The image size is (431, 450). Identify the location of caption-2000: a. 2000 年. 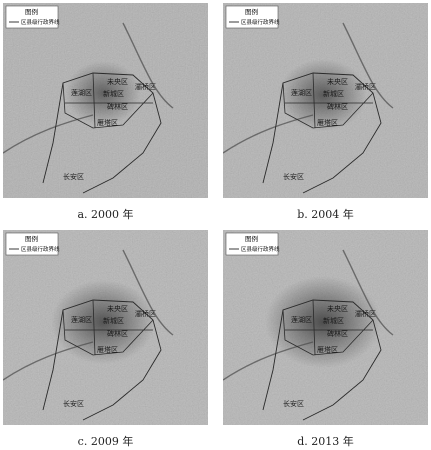
(105, 214).